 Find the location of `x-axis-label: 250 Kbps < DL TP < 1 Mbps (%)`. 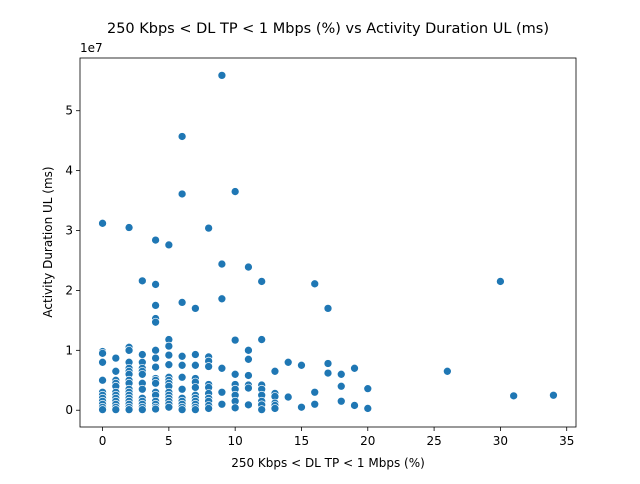

x-axis-label: 250 Kbps < DL TP < 1 Mbps (%) is located at coordinates (328, 463).